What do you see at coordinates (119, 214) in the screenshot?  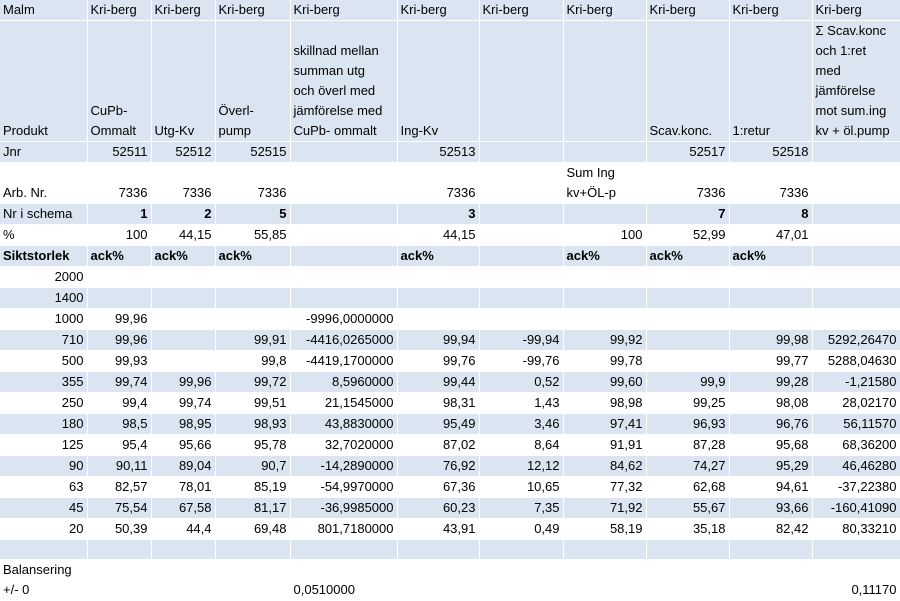 I see `table-cell: 1` at bounding box center [119, 214].